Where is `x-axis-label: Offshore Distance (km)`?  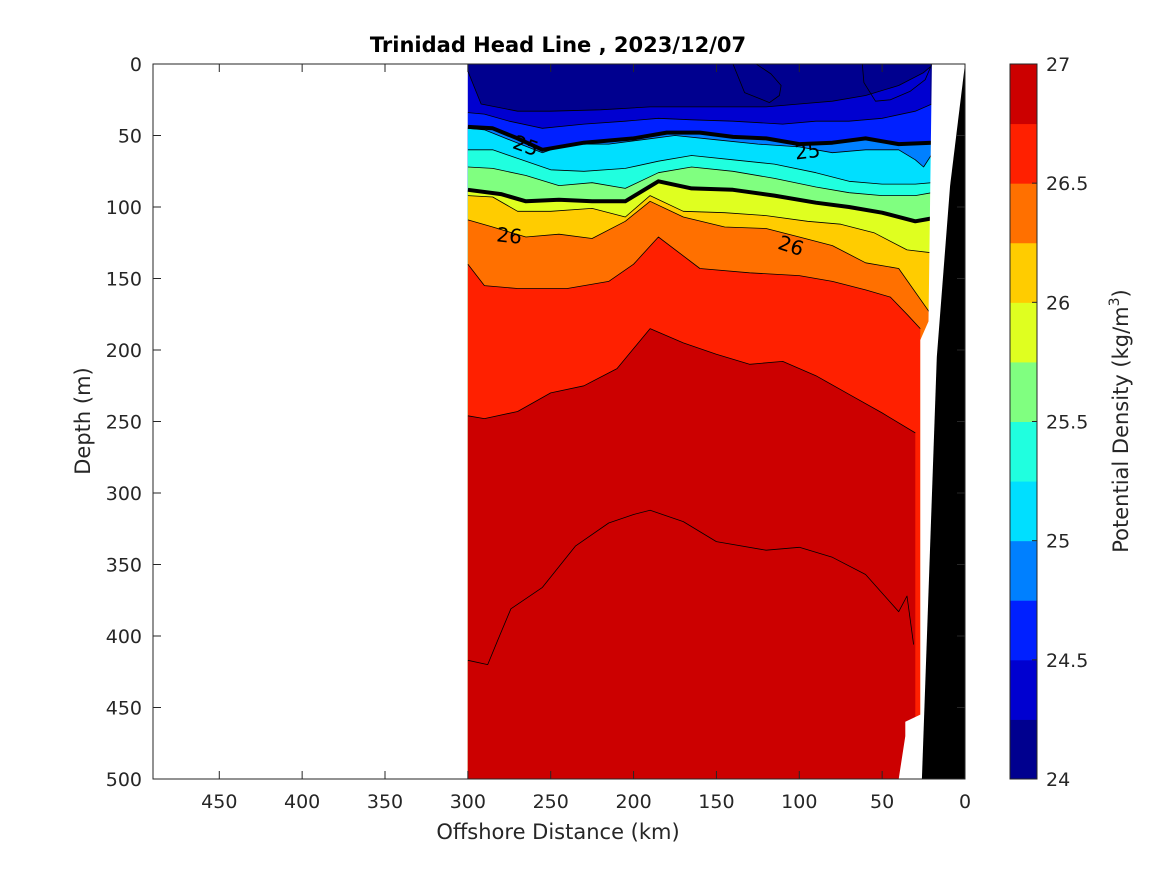 x-axis-label: Offshore Distance (km) is located at coordinates (557, 832).